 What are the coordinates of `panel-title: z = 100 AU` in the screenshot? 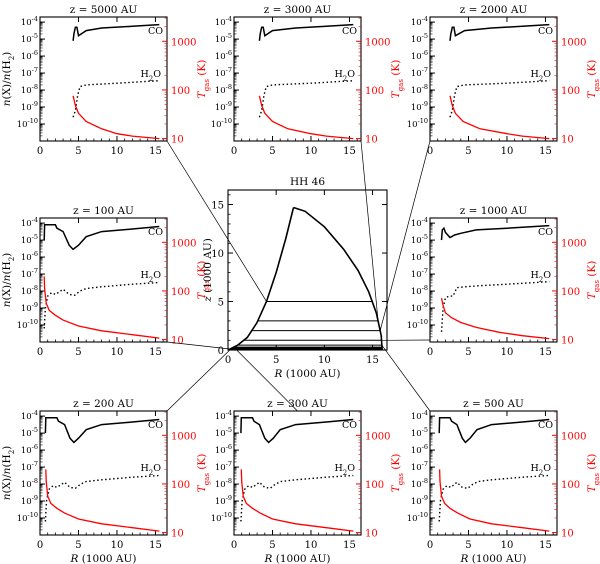 It's located at (103, 211).